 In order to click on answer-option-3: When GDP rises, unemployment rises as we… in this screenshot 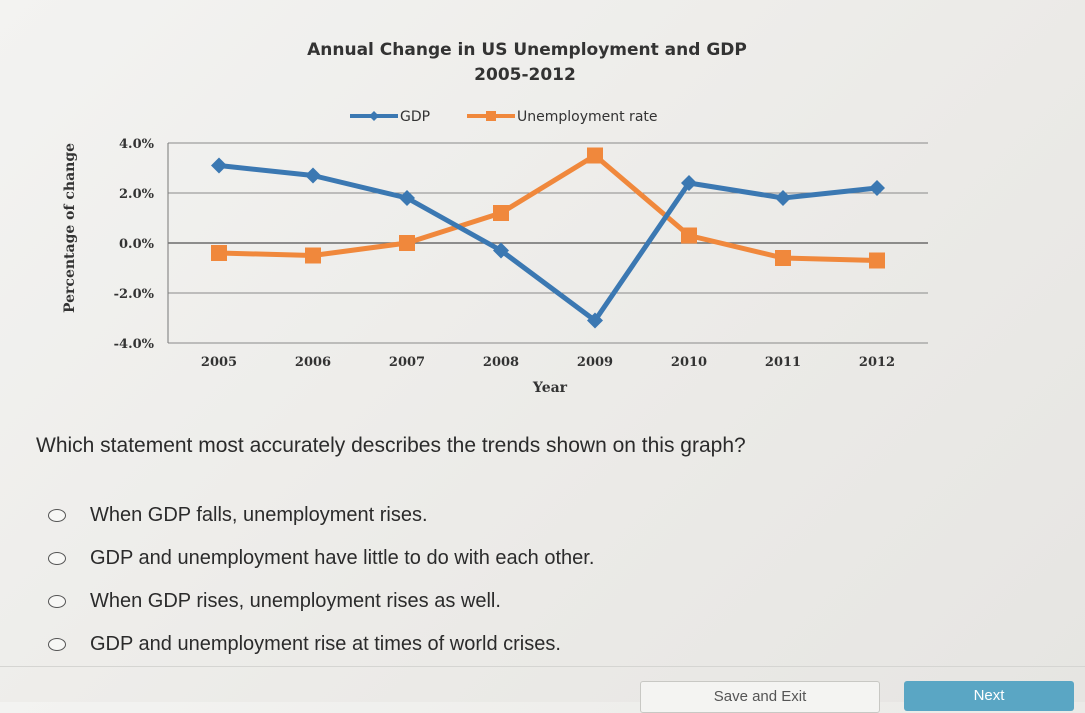, I will do `click(321, 601)`.